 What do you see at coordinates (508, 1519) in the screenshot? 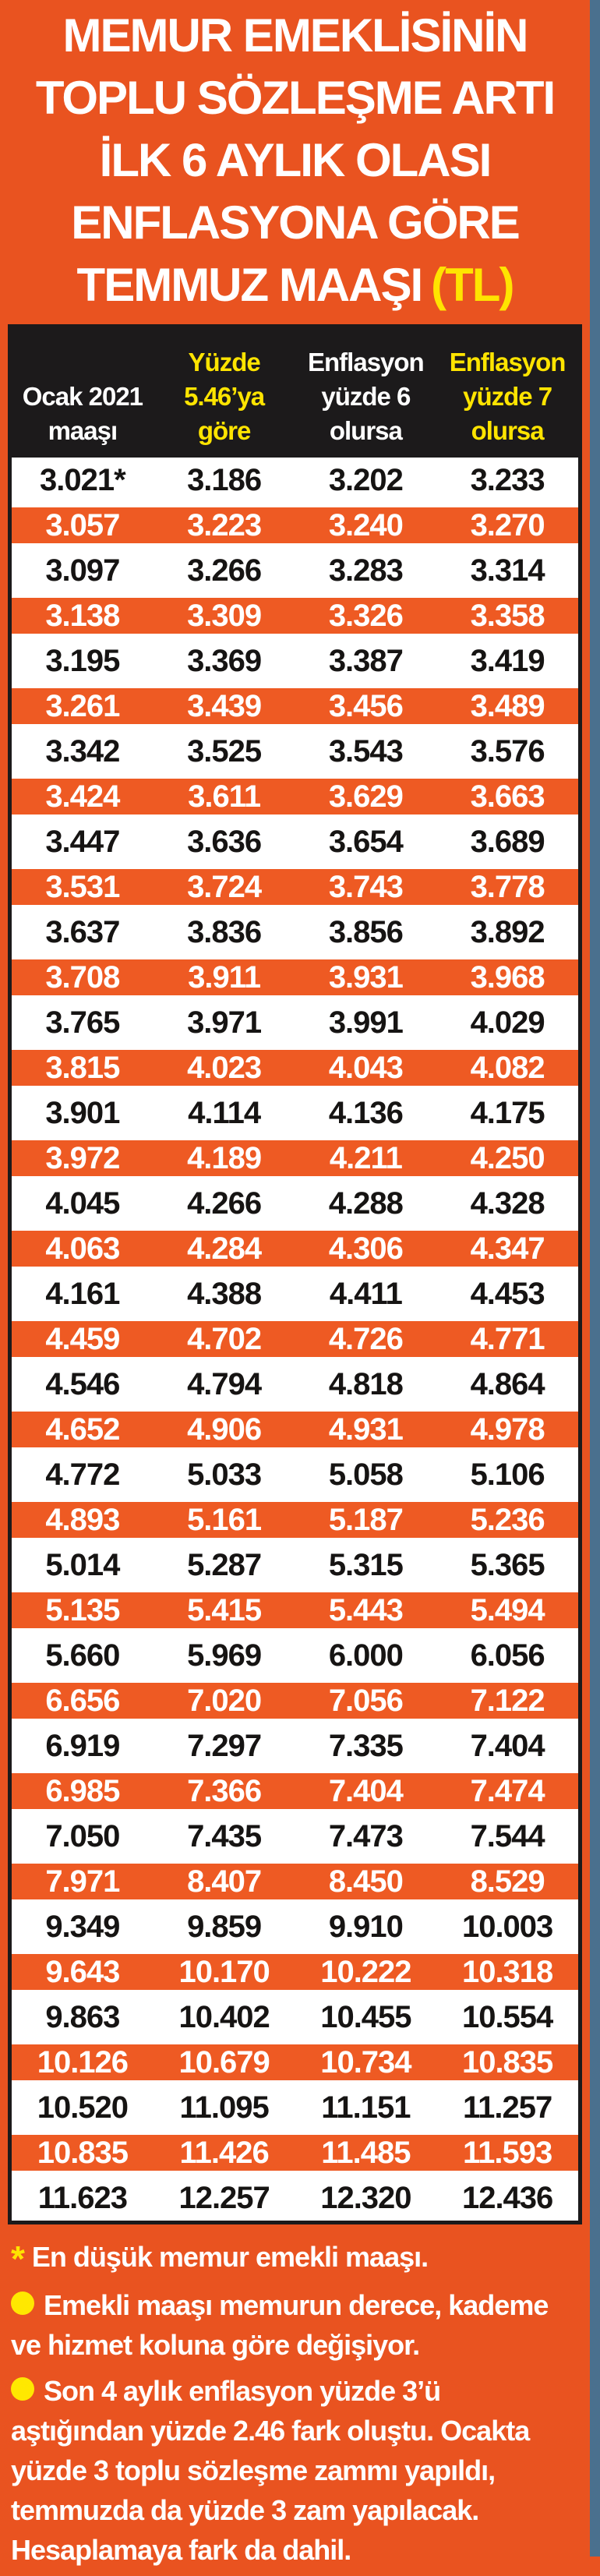
I see `table-cell: 5.236` at bounding box center [508, 1519].